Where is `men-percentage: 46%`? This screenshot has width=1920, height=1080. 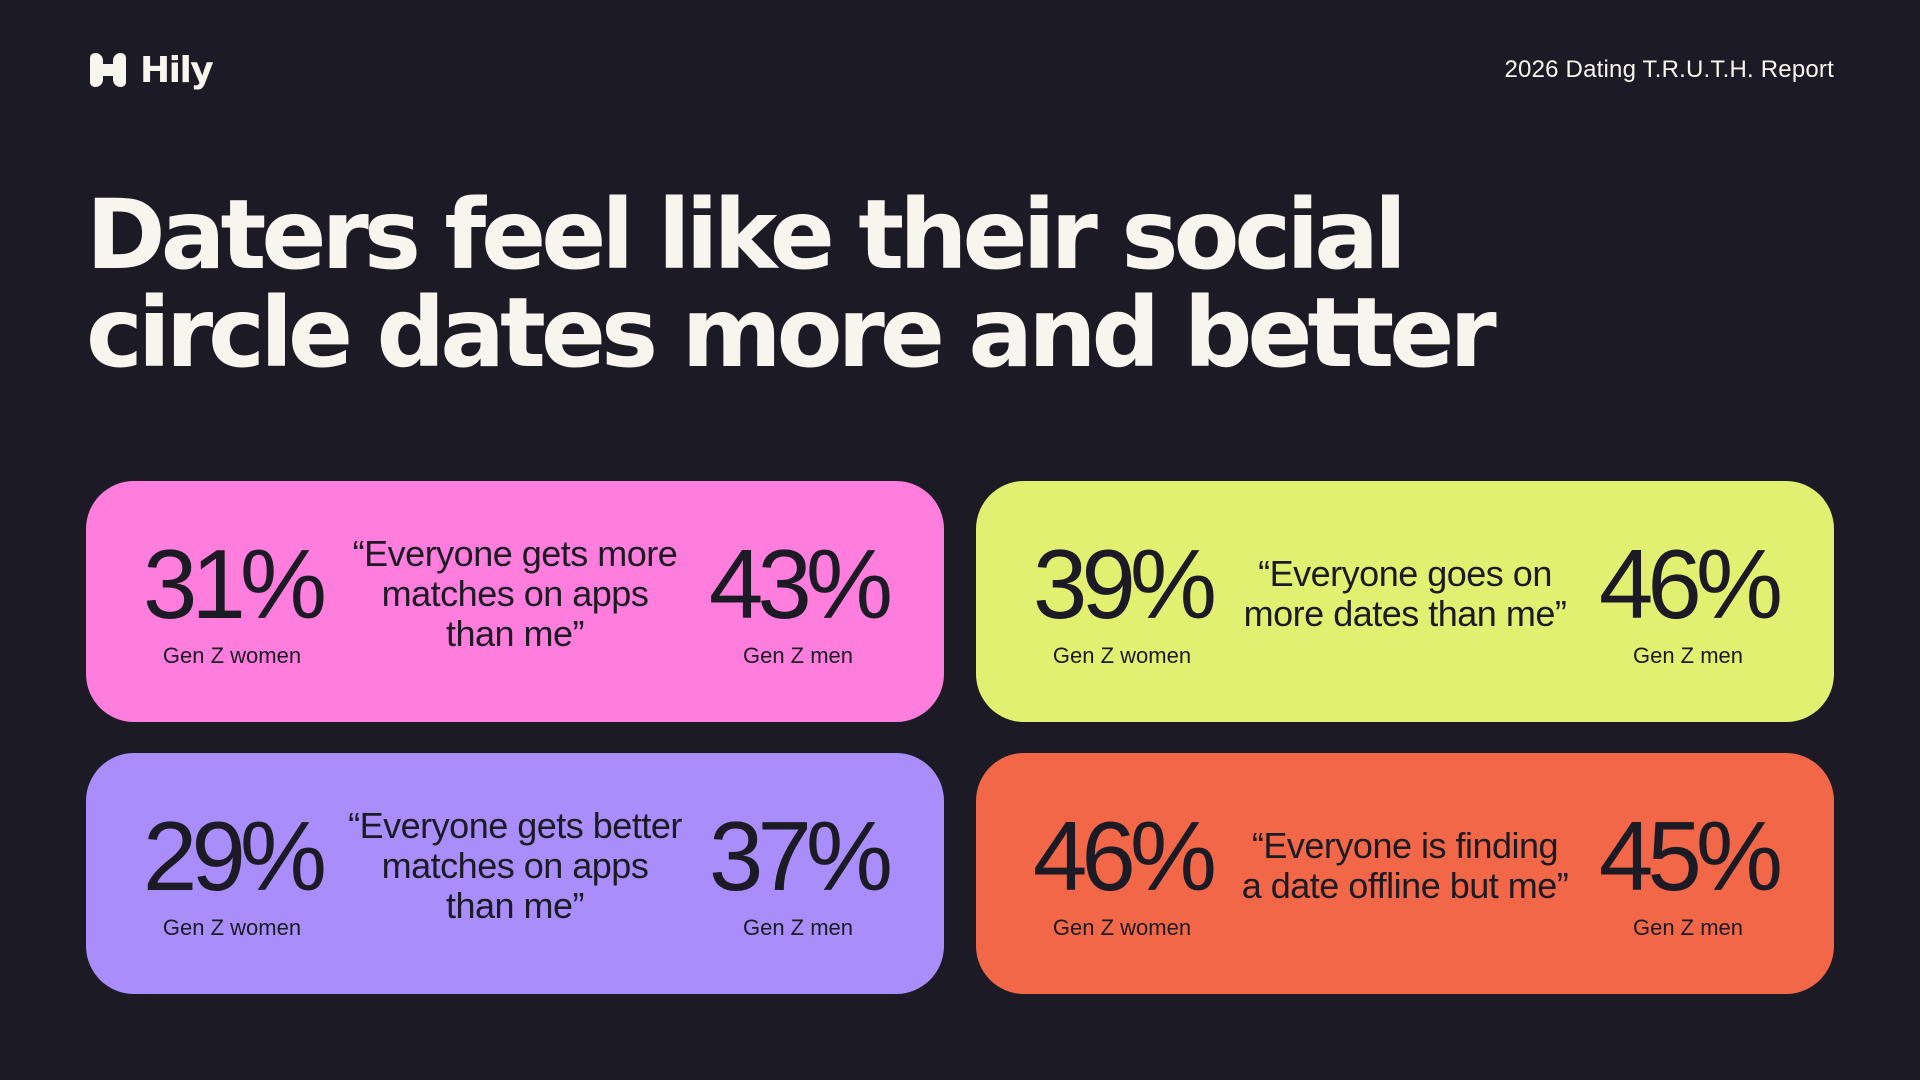
men-percentage: 46% is located at coordinates (1690, 583).